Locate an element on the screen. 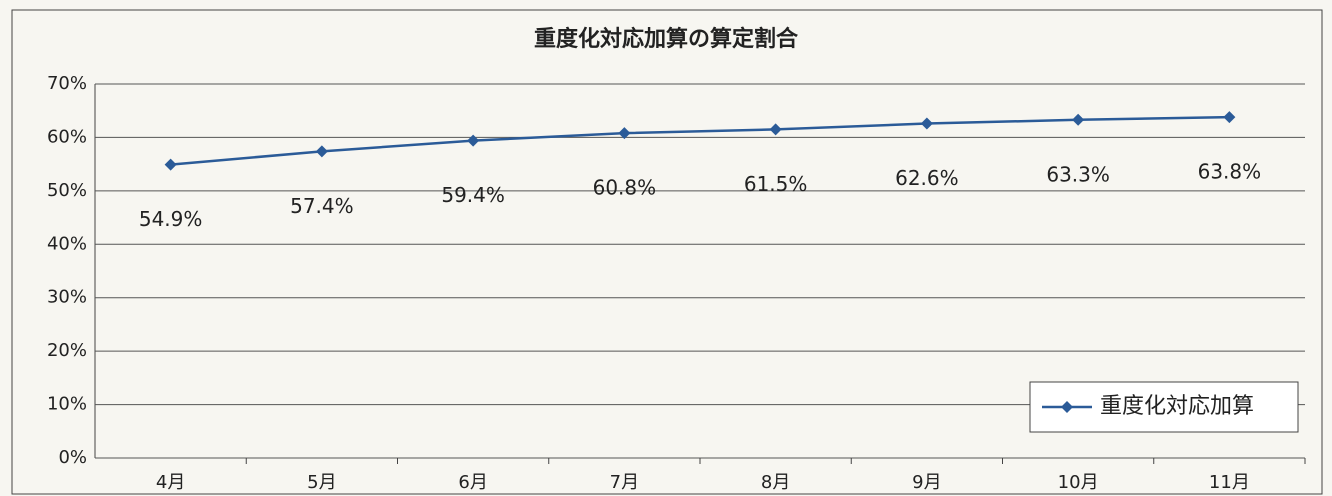  value-label: 63.8% is located at coordinates (1230, 172).